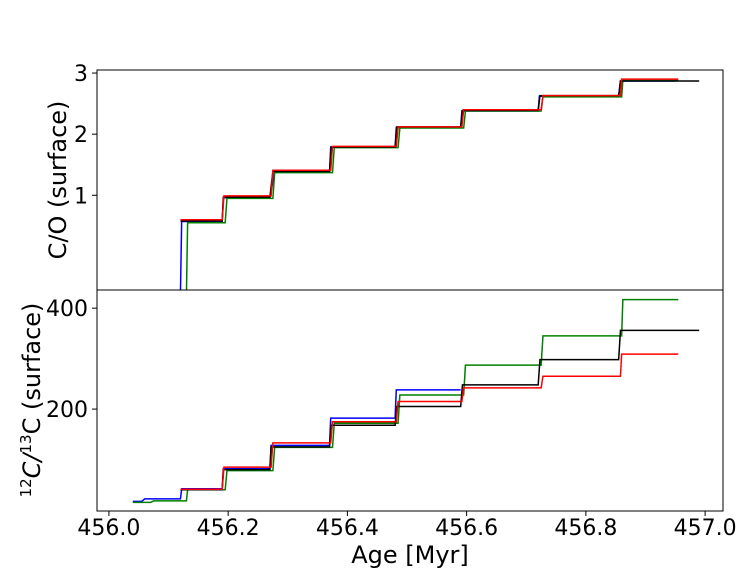 The height and width of the screenshot is (575, 747). Describe the element at coordinates (81, 74) in the screenshot. I see `co-ratio-y-tick-label: 3` at that location.